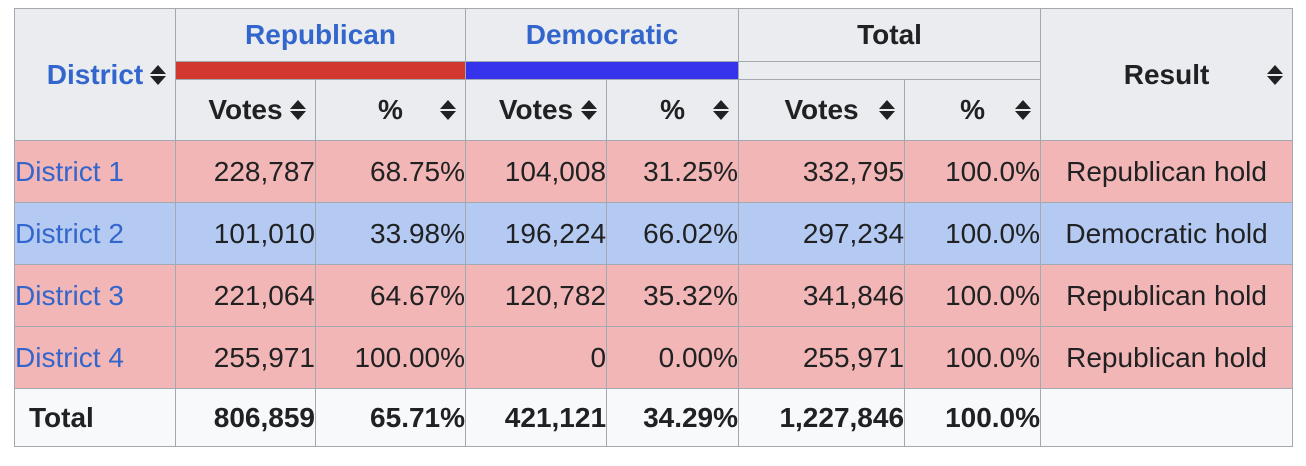  I want to click on rep-votes-cell: 101,010, so click(245, 233).